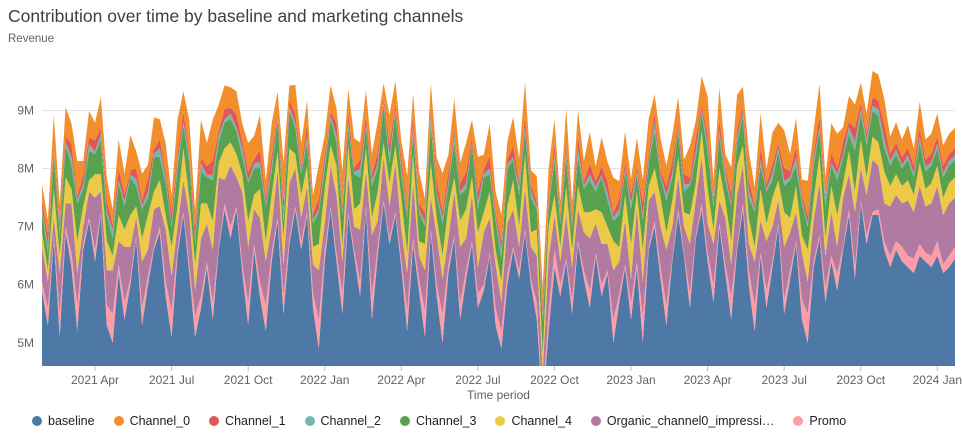  I want to click on legend-item-Channel_2: Channel_2, so click(342, 421).